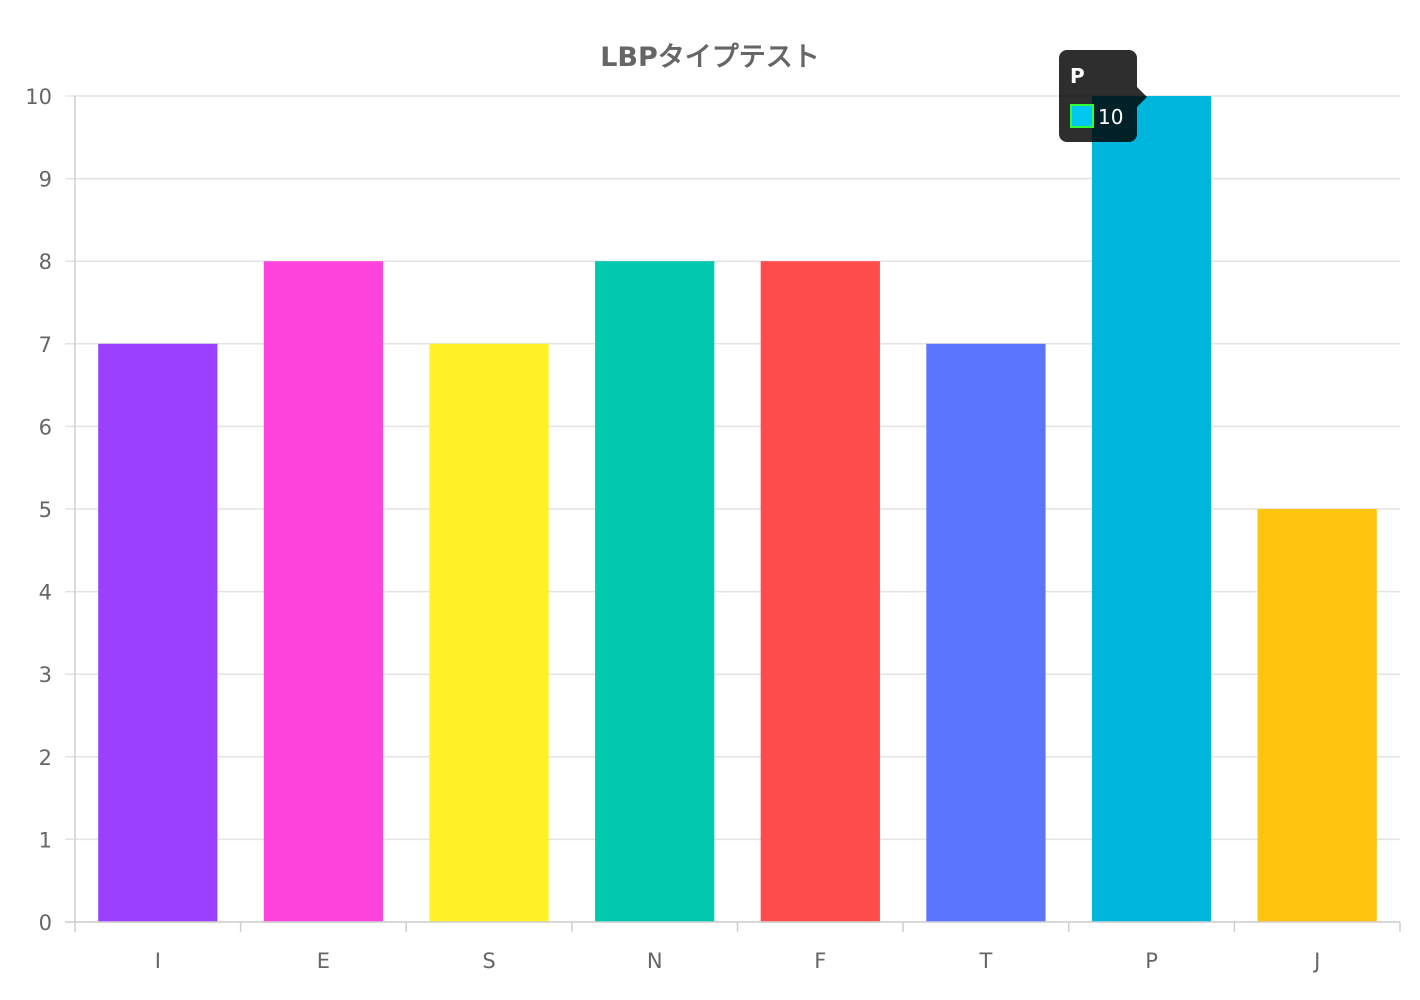  What do you see at coordinates (45, 510) in the screenshot?
I see `y-tick-label: 5` at bounding box center [45, 510].